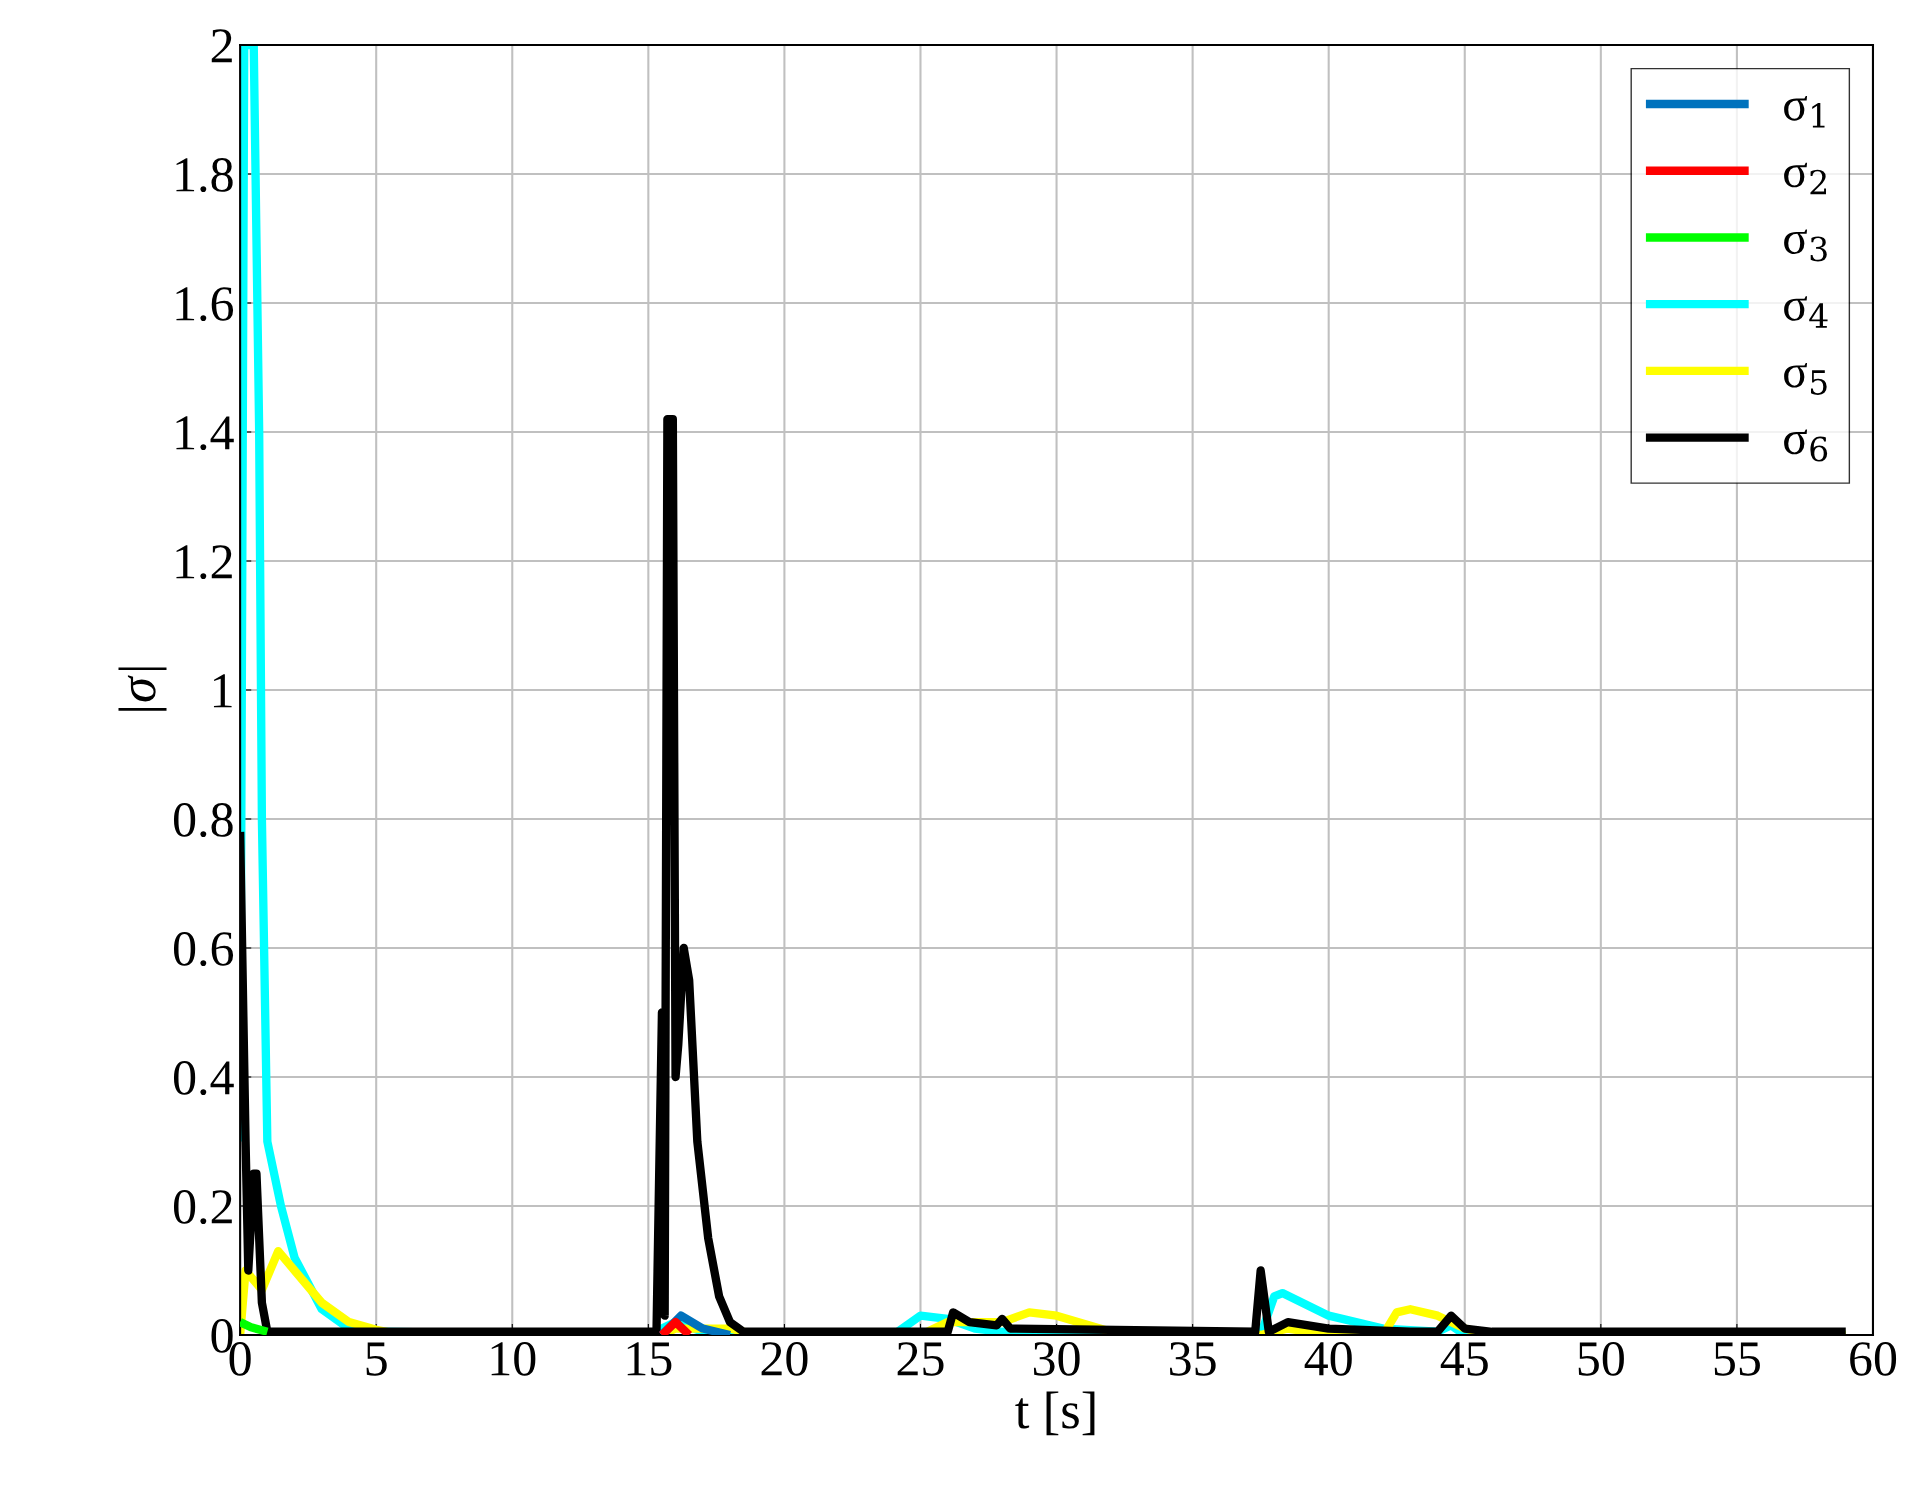 The height and width of the screenshot is (1500, 1921). What do you see at coordinates (205, 433) in the screenshot?
I see `y-tick-label: 1.4` at bounding box center [205, 433].